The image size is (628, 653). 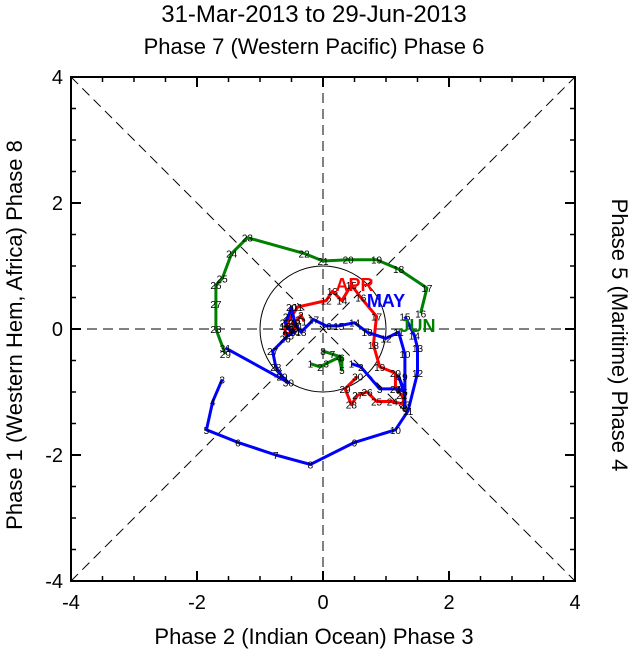 What do you see at coordinates (54, 456) in the screenshot?
I see `y-tick-label: -2` at bounding box center [54, 456].